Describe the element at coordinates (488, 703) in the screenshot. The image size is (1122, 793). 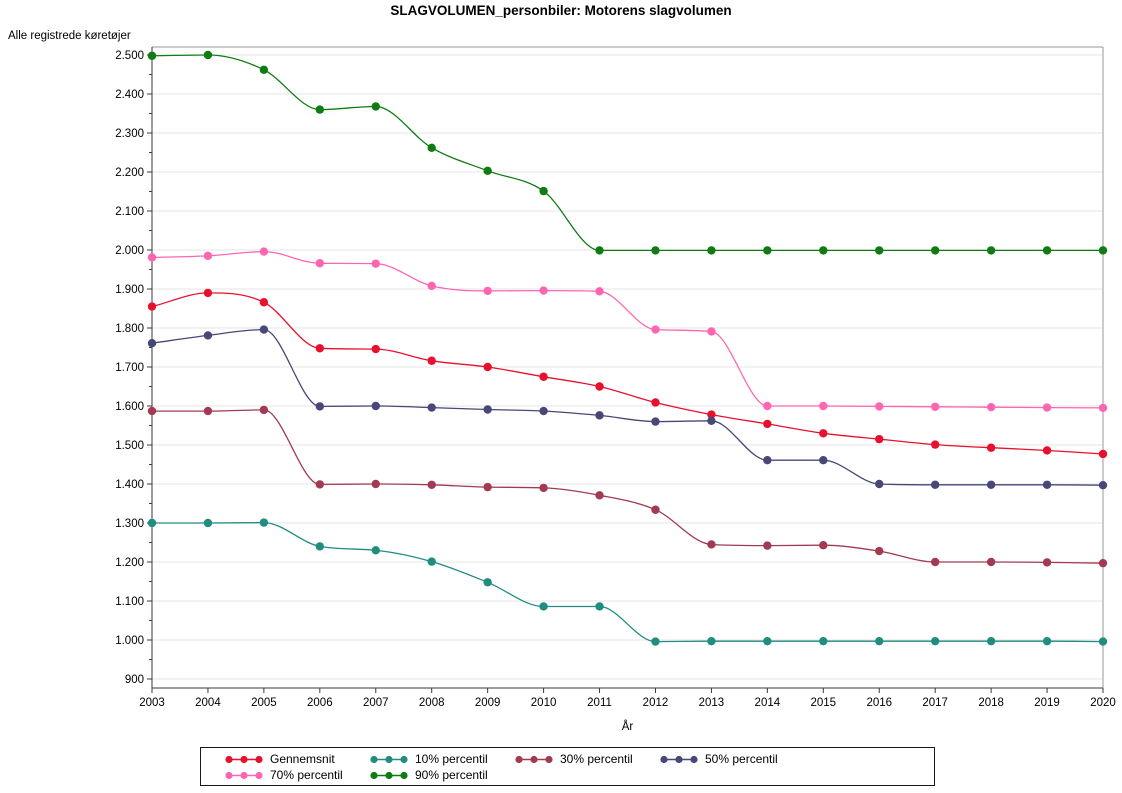
I see `x-tick-label: 2009` at that location.